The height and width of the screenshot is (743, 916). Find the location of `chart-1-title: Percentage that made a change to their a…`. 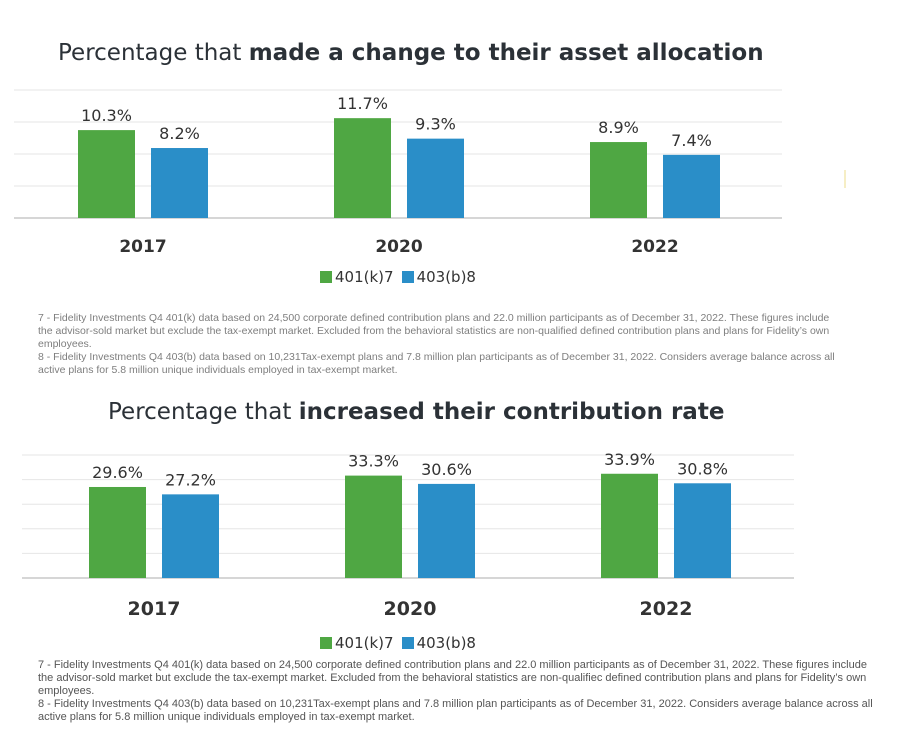

chart-1-title: Percentage that made a change to their a… is located at coordinates (411, 53).